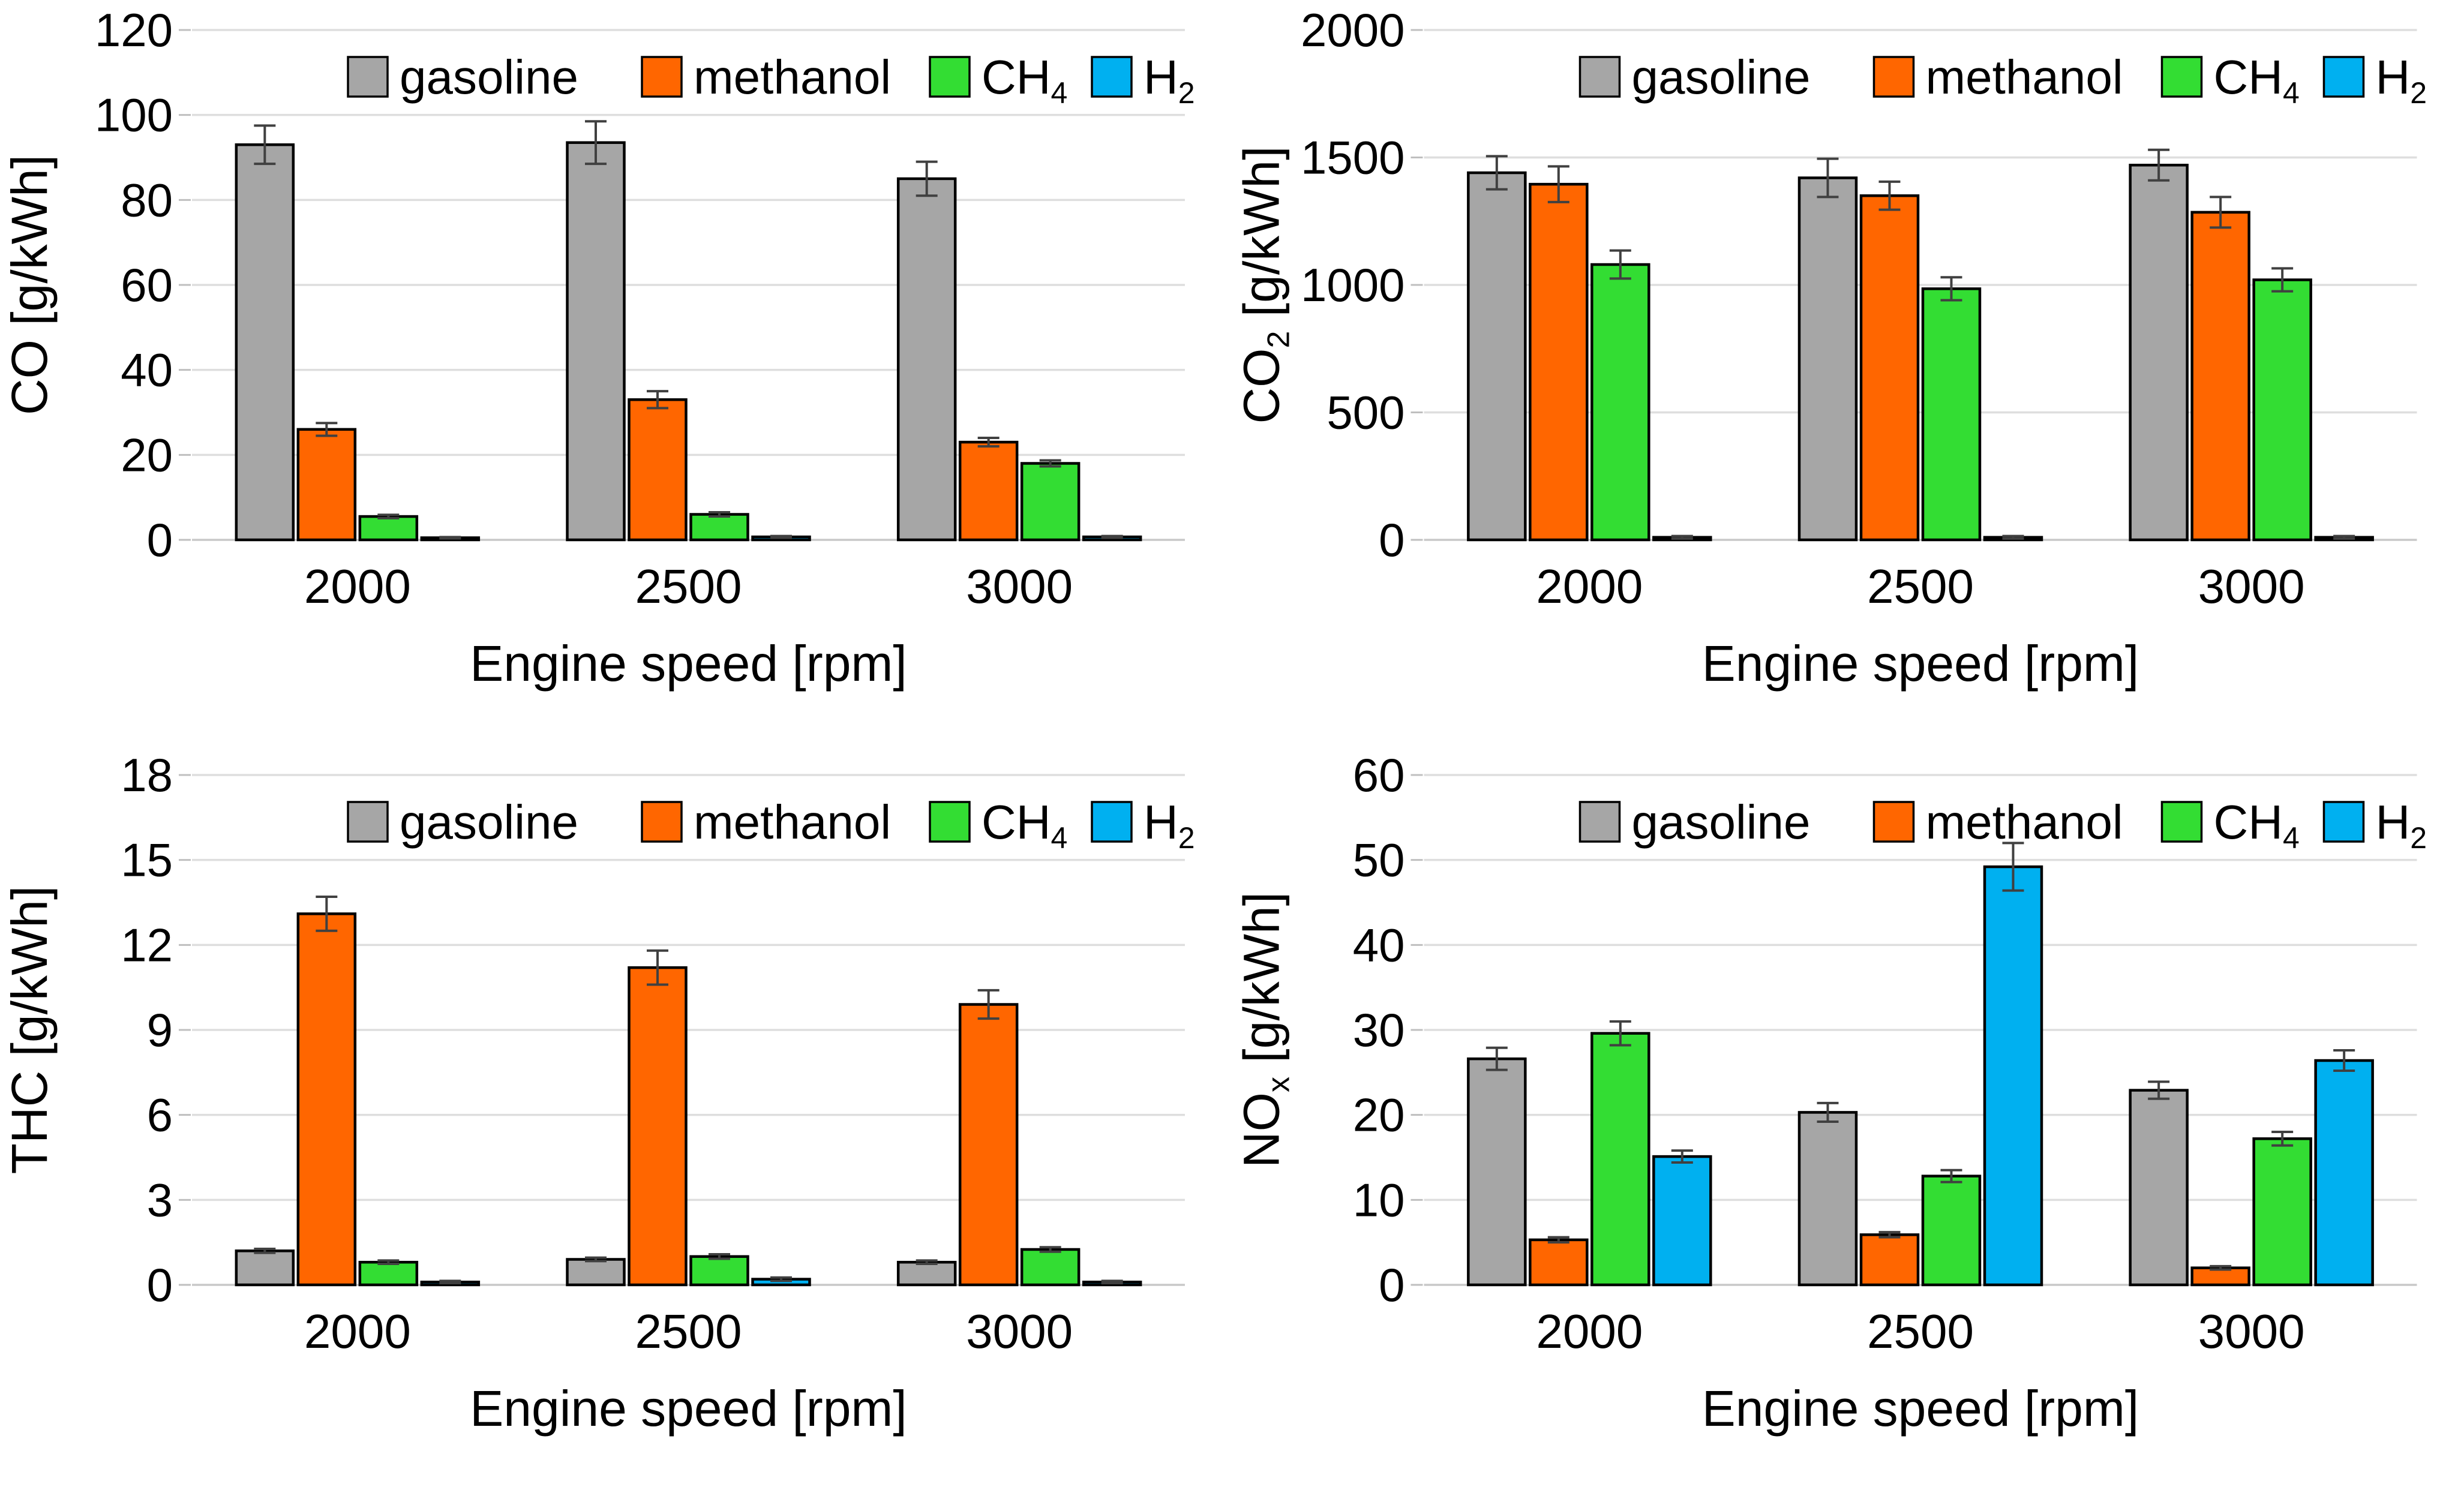  Describe the element at coordinates (368, 822) in the screenshot. I see `legend-swatch-gasoline` at that location.